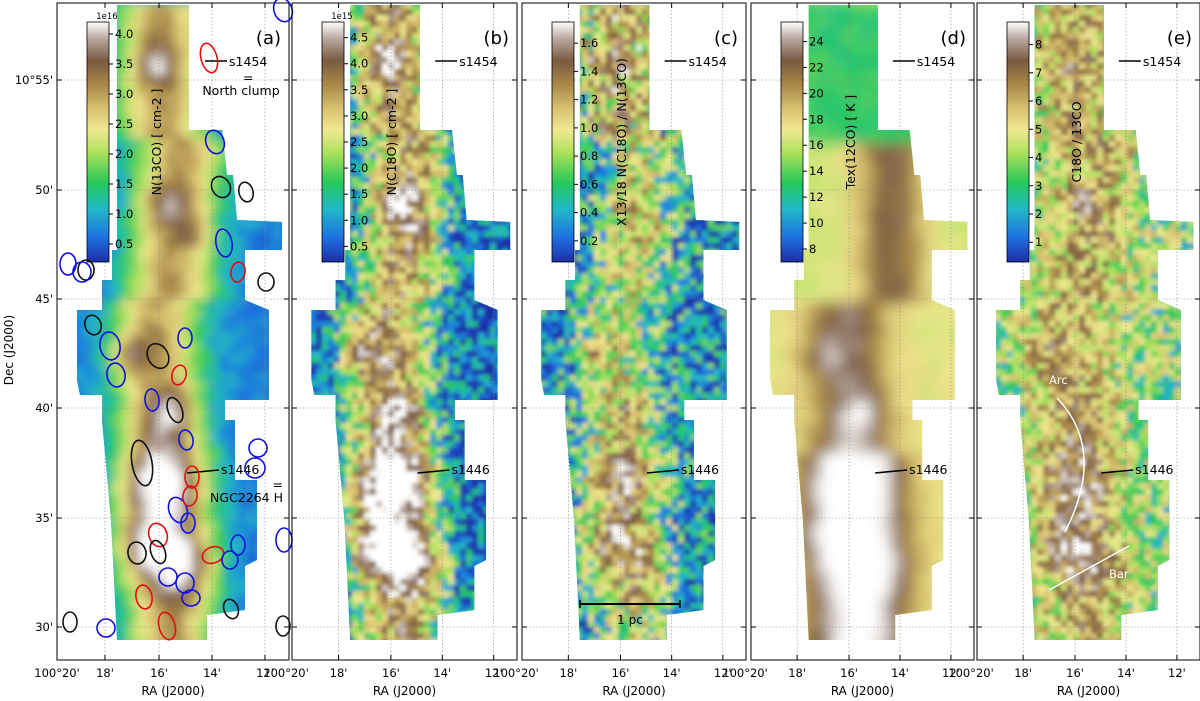 Image resolution: width=1200 pixels, height=701 pixels. I want to click on source-s1454-alias: North clump, so click(240, 90).